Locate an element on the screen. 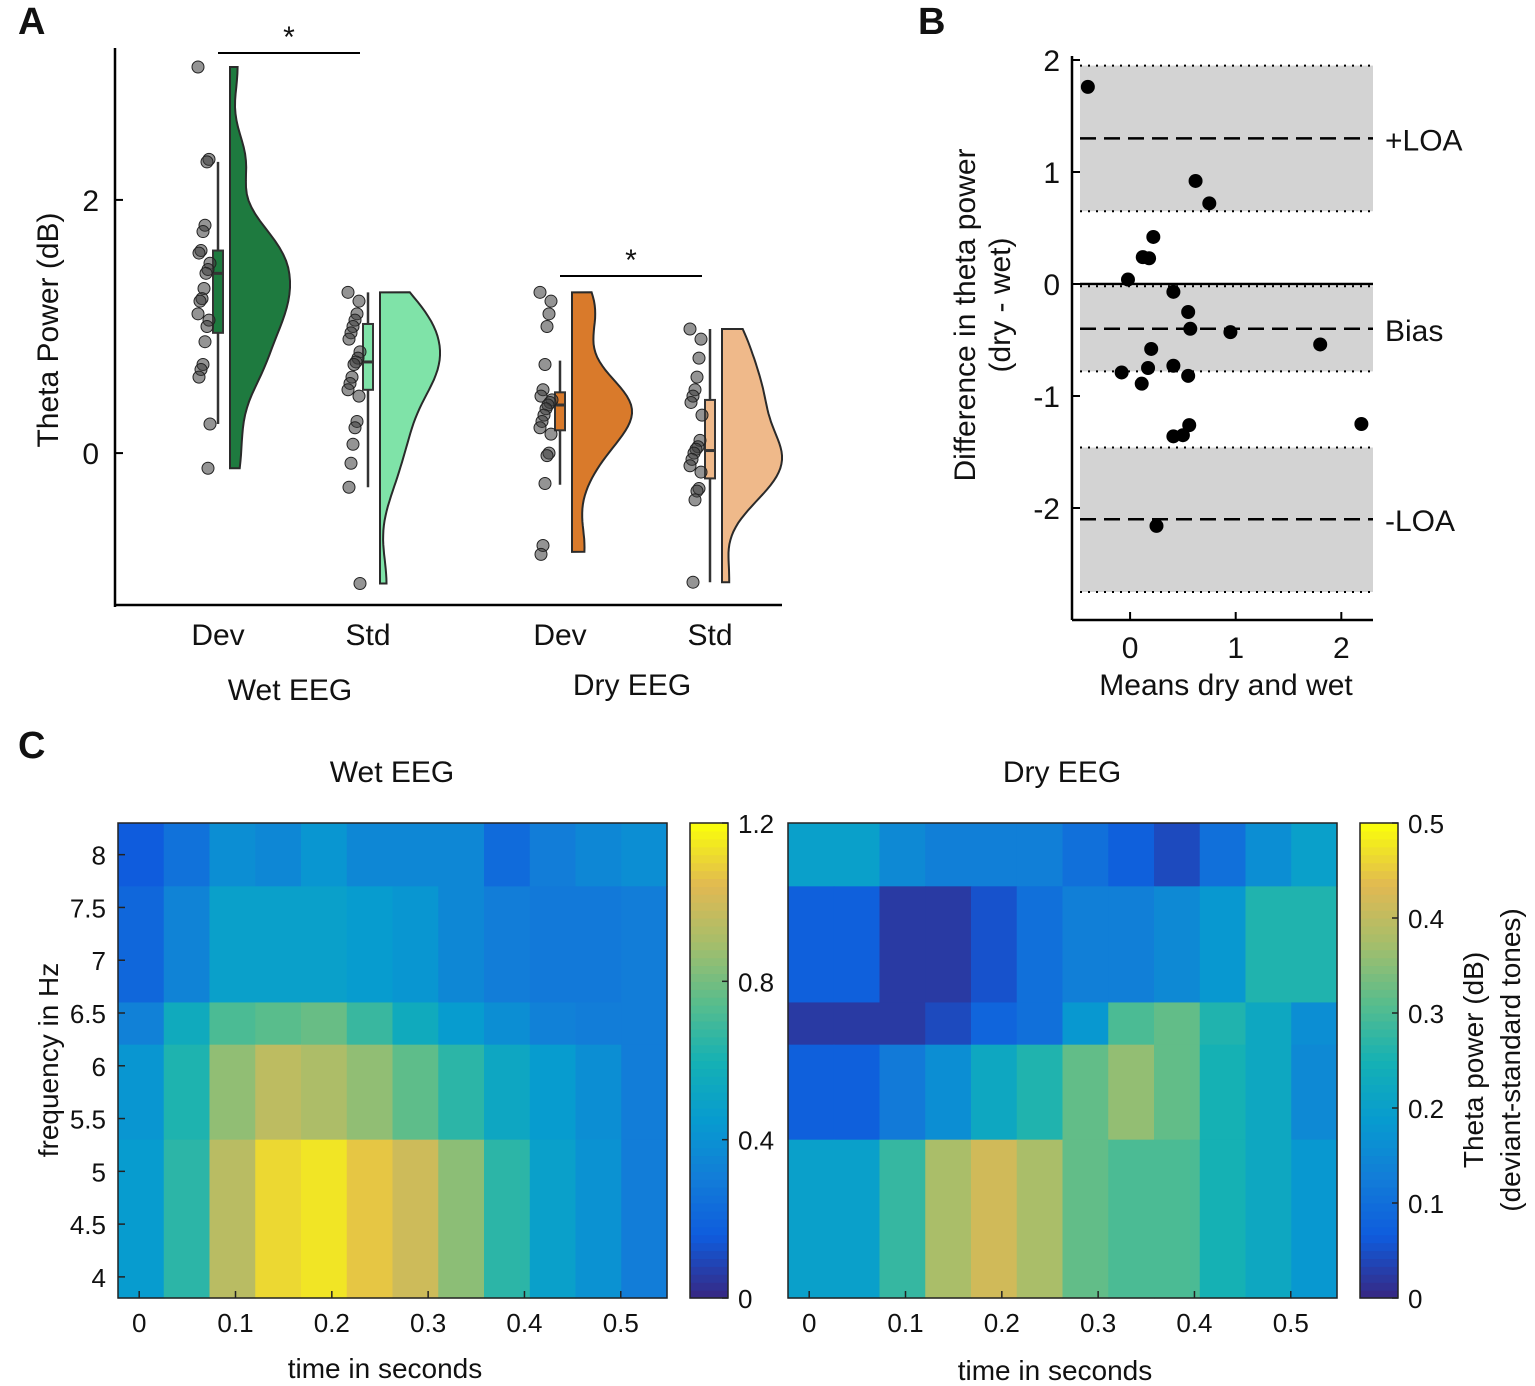  panel-label-c: C is located at coordinates (31, 746).